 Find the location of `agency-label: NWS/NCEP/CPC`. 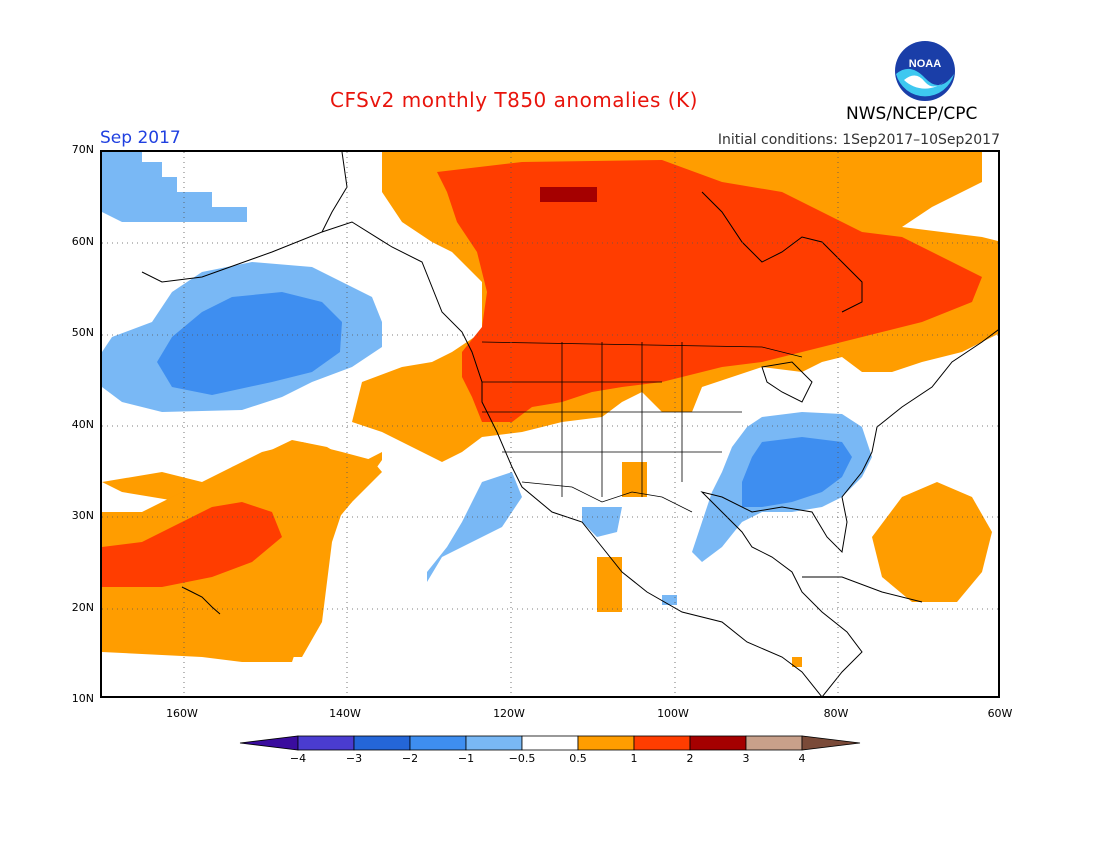

agency-label: NWS/NCEP/CPC is located at coordinates (912, 114).